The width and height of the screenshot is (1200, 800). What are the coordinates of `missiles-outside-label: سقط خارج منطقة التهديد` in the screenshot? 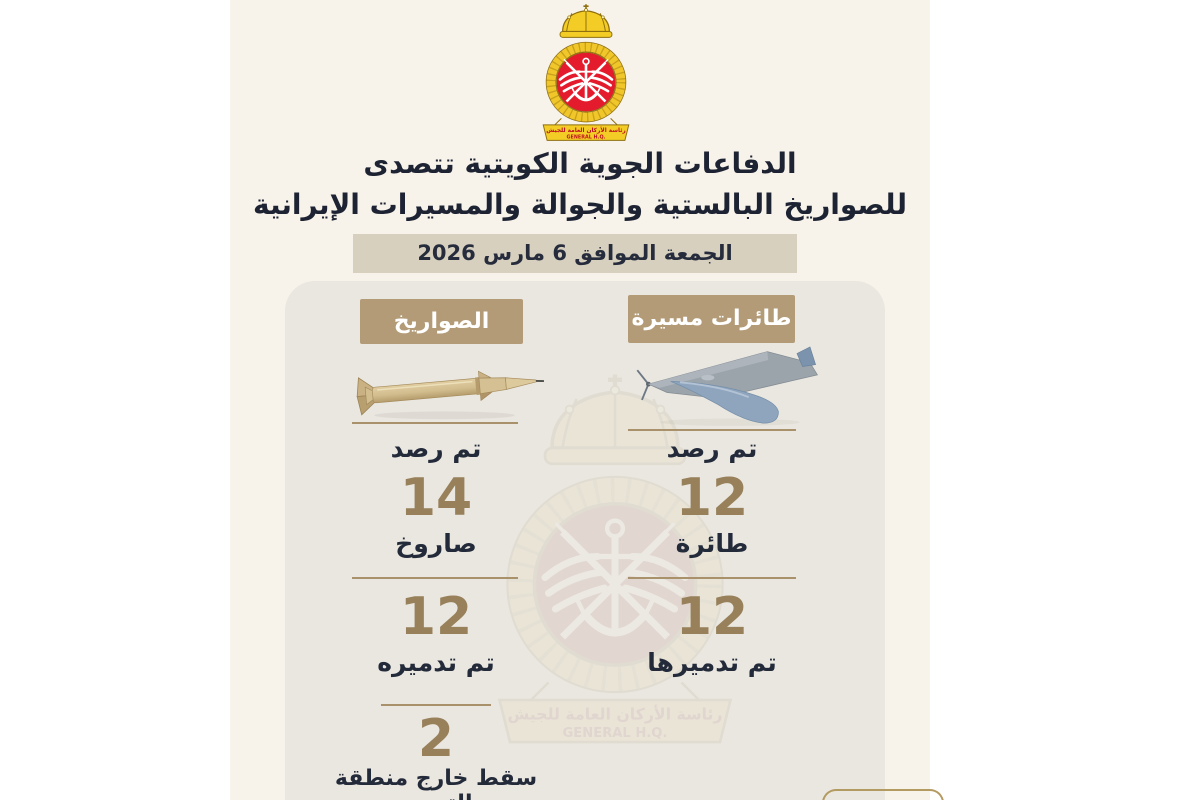 It's located at (436, 783).